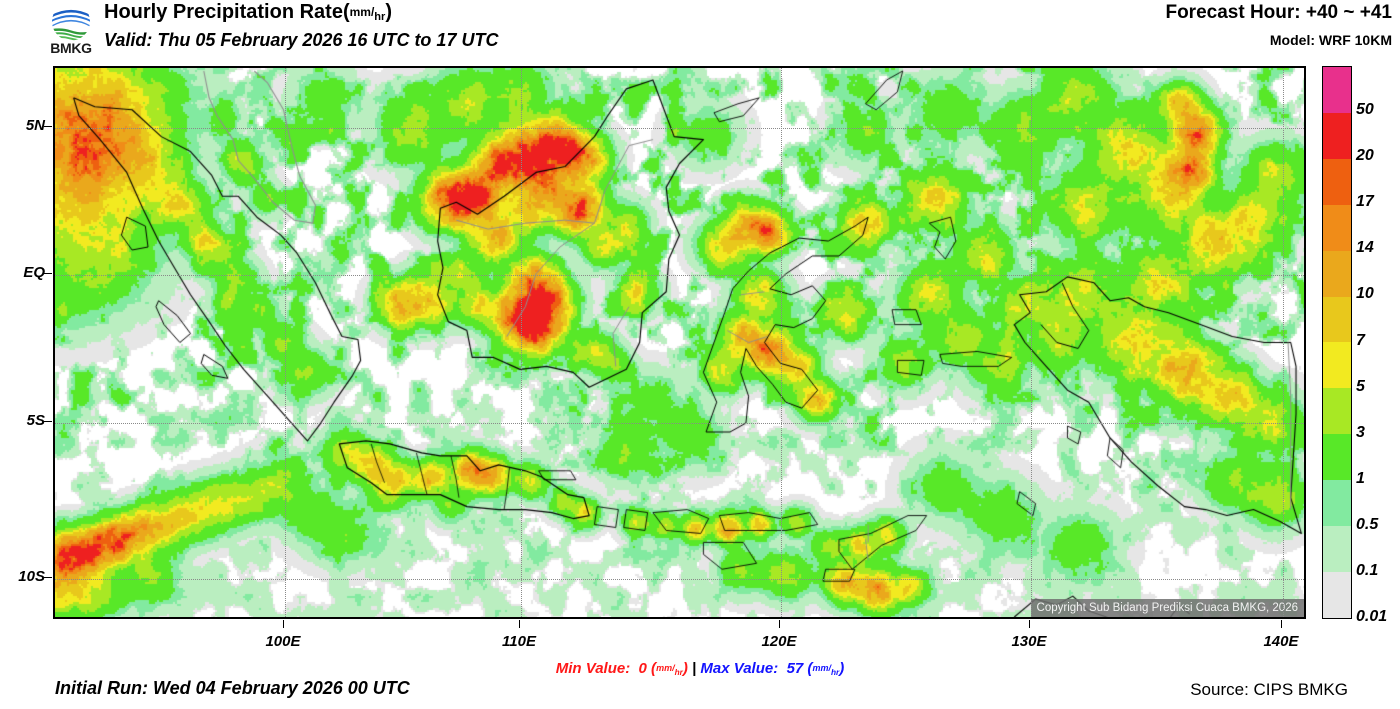 The image size is (1400, 709). What do you see at coordinates (232, 688) in the screenshot?
I see `initial-run-label: Initial Run: Wed 04 February 2026 00 UTC` at bounding box center [232, 688].